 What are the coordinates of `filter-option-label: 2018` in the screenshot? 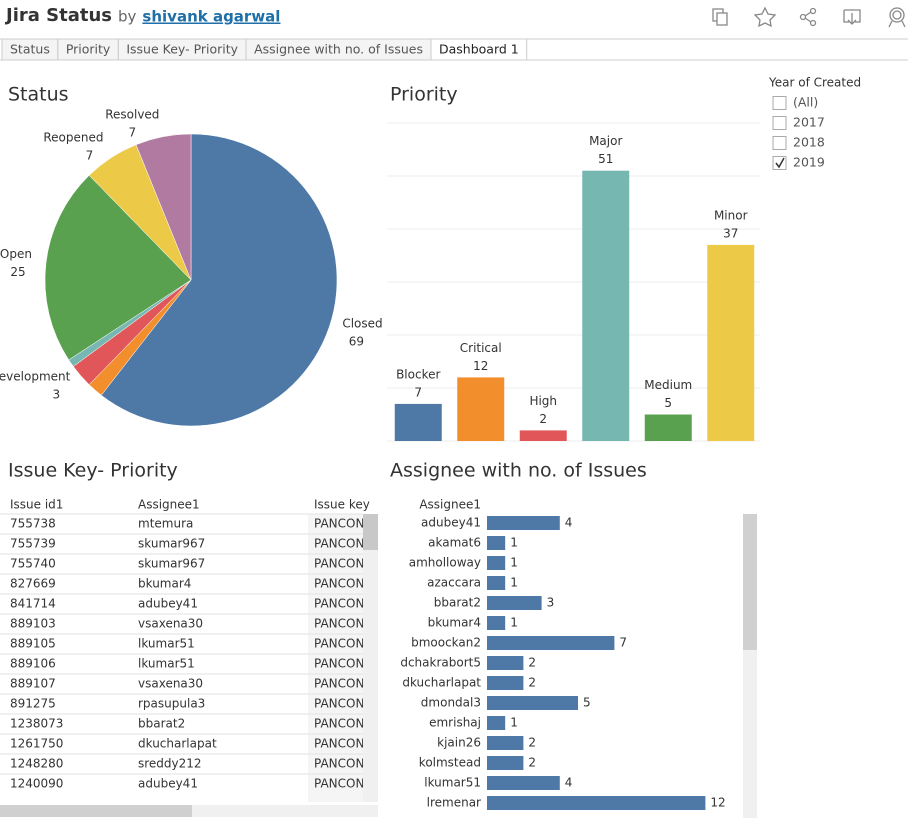 It's located at (809, 142).